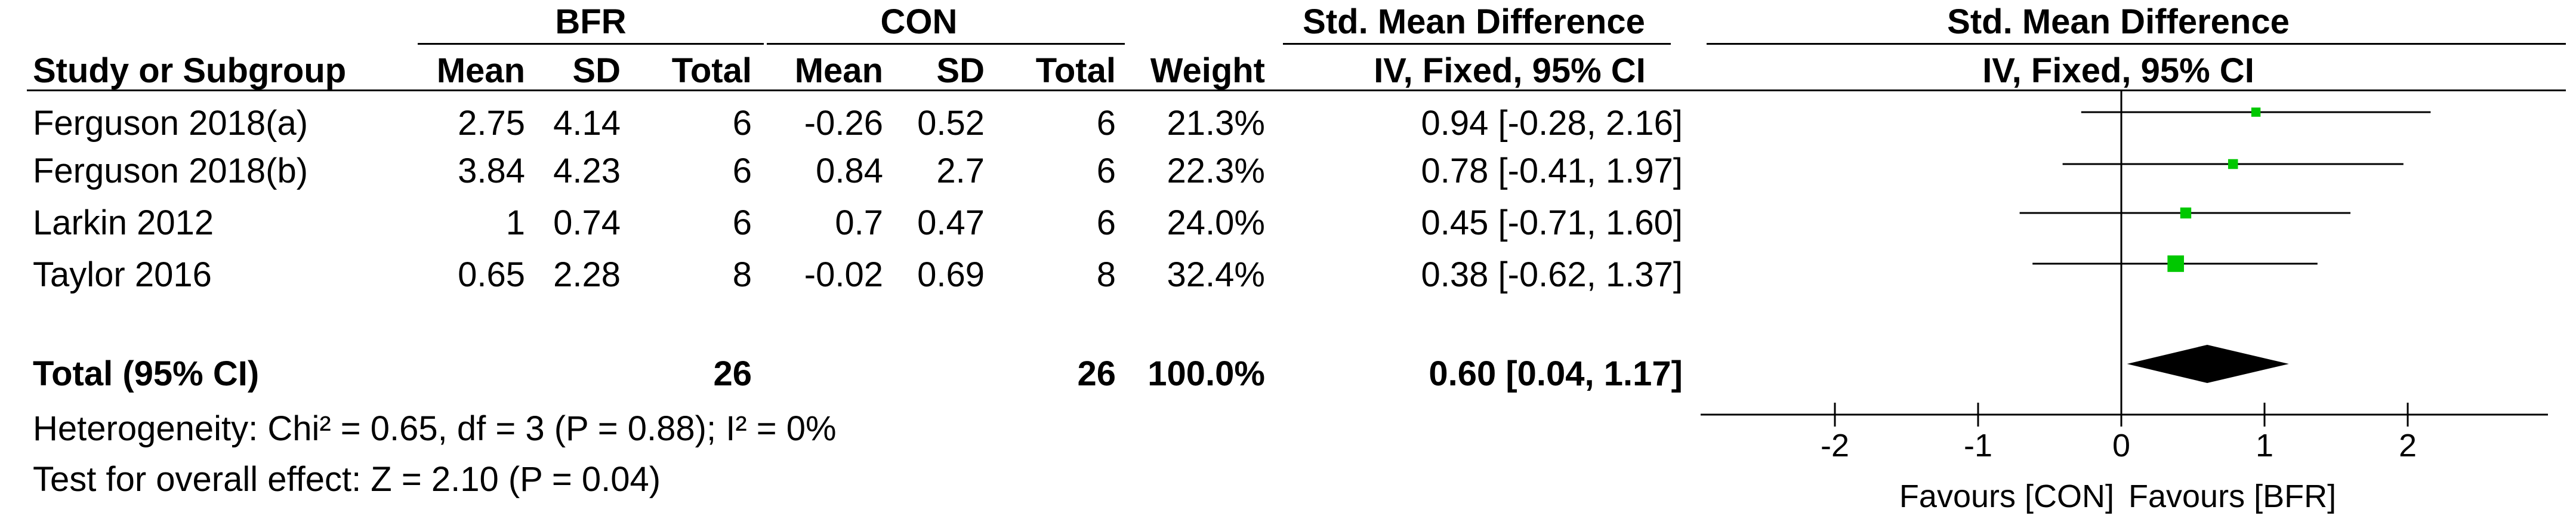  What do you see at coordinates (515, 222) in the screenshot?
I see `mean1-value: 1` at bounding box center [515, 222].